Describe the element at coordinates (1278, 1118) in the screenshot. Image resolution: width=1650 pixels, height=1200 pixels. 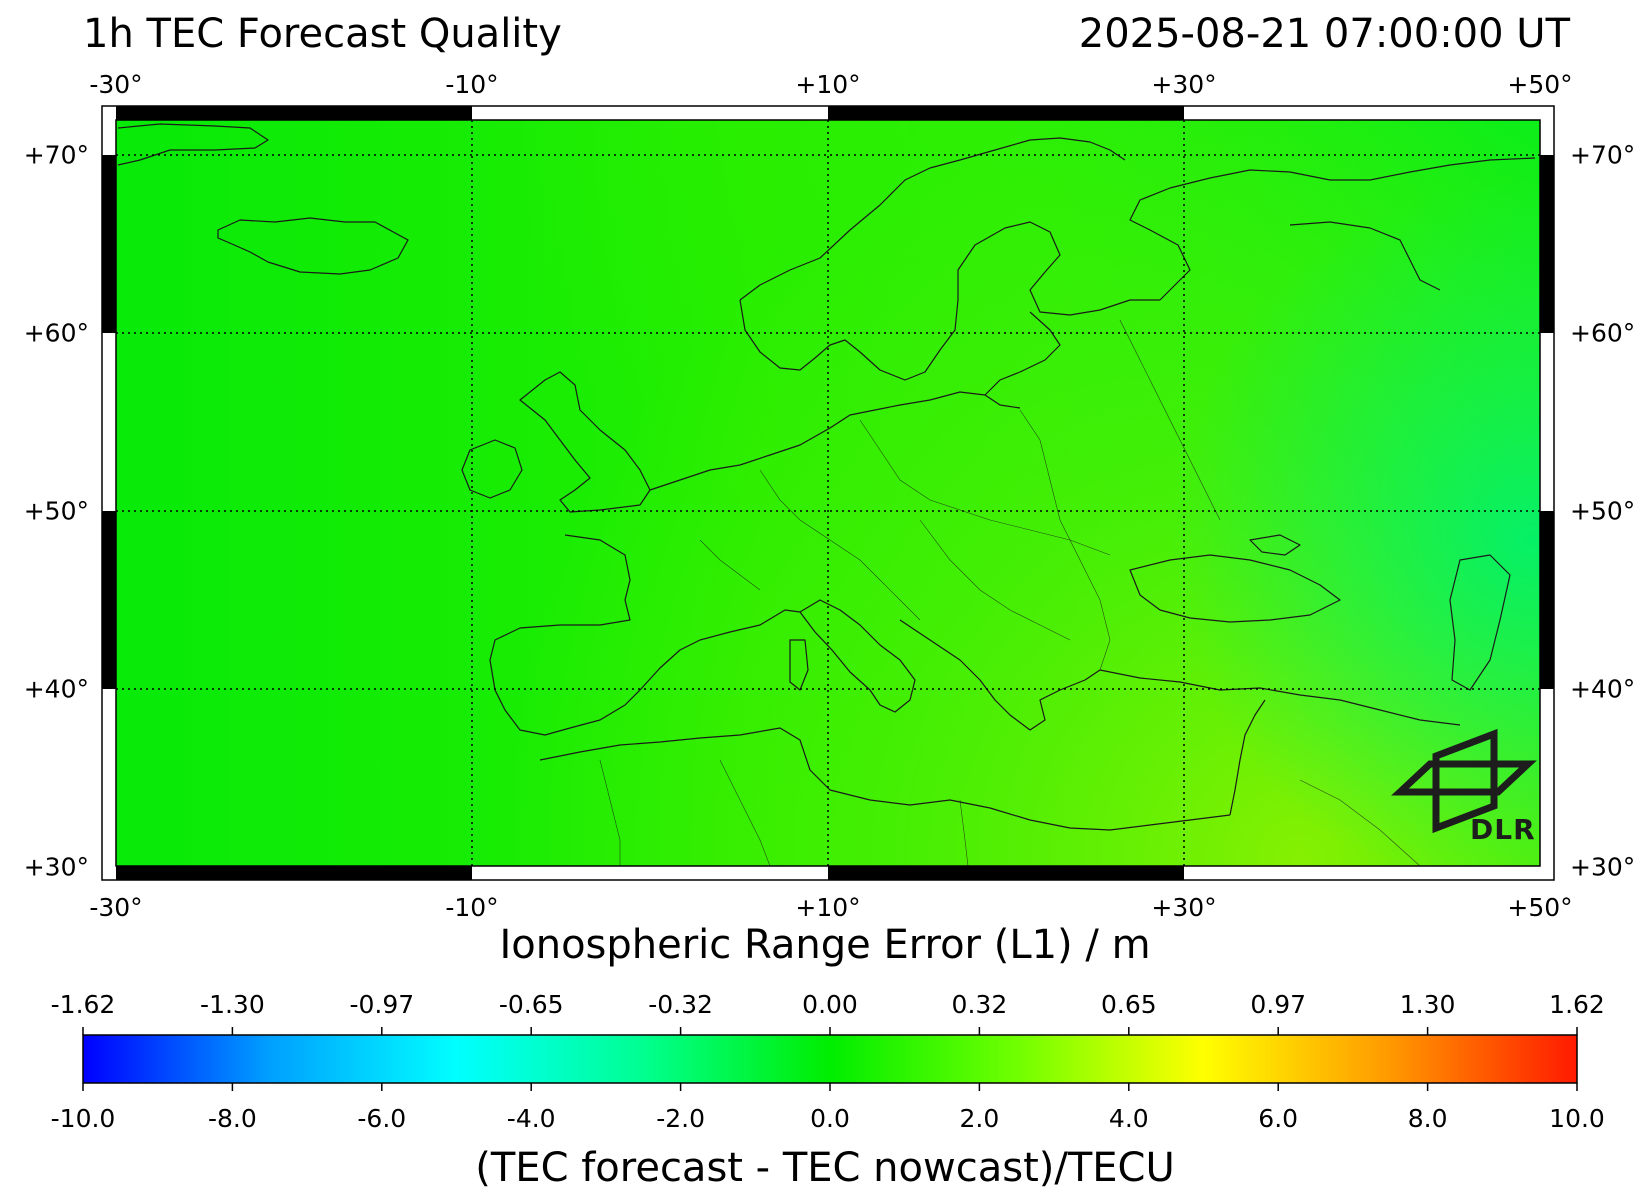
I see `tecu-tick: 6.0` at that location.